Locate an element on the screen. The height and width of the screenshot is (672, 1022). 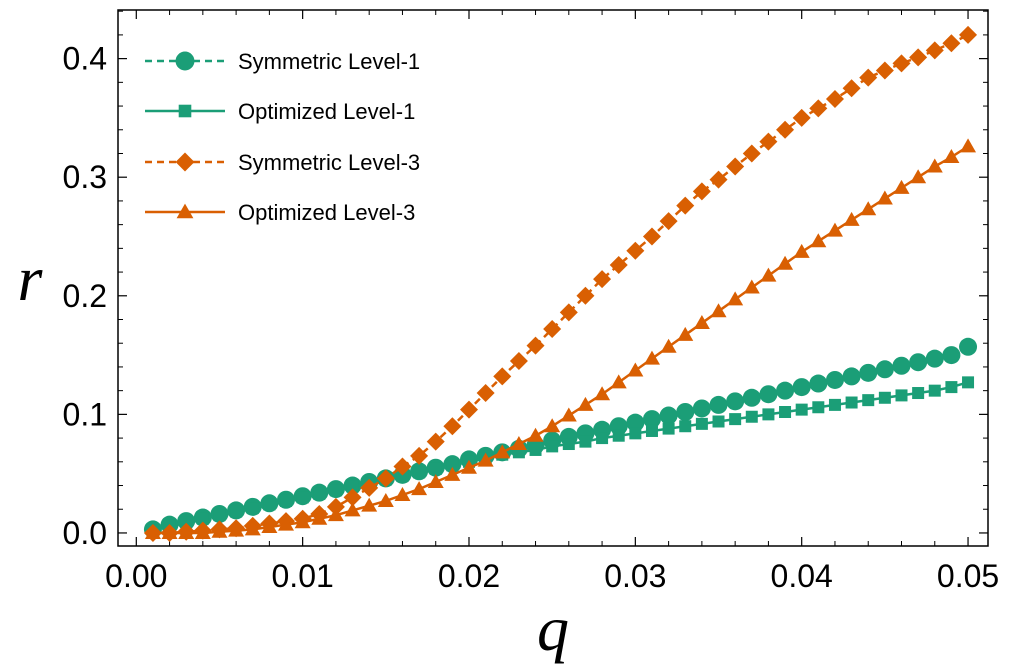
x-tick-label: 0.00 is located at coordinates (136, 576).